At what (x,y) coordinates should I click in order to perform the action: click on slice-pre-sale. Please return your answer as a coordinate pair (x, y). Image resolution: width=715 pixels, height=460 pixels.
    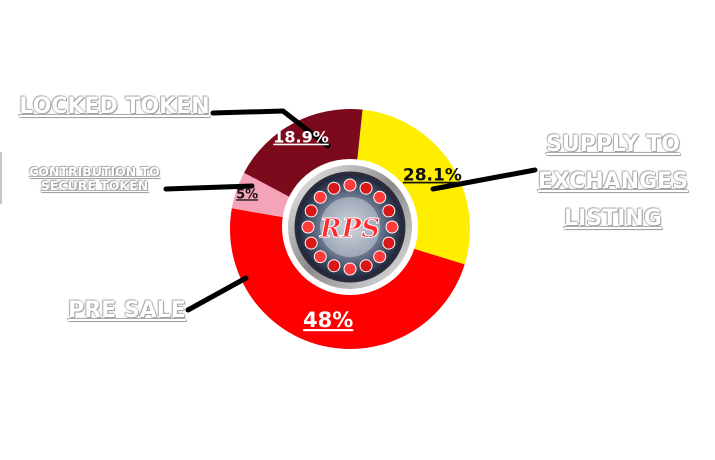
    Looking at the image, I should click on (347, 279).